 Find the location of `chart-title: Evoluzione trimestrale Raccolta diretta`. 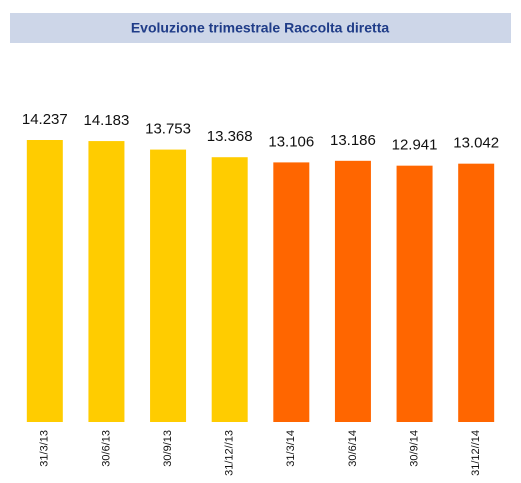

chart-title: Evoluzione trimestrale Raccolta diretta is located at coordinates (260, 28).